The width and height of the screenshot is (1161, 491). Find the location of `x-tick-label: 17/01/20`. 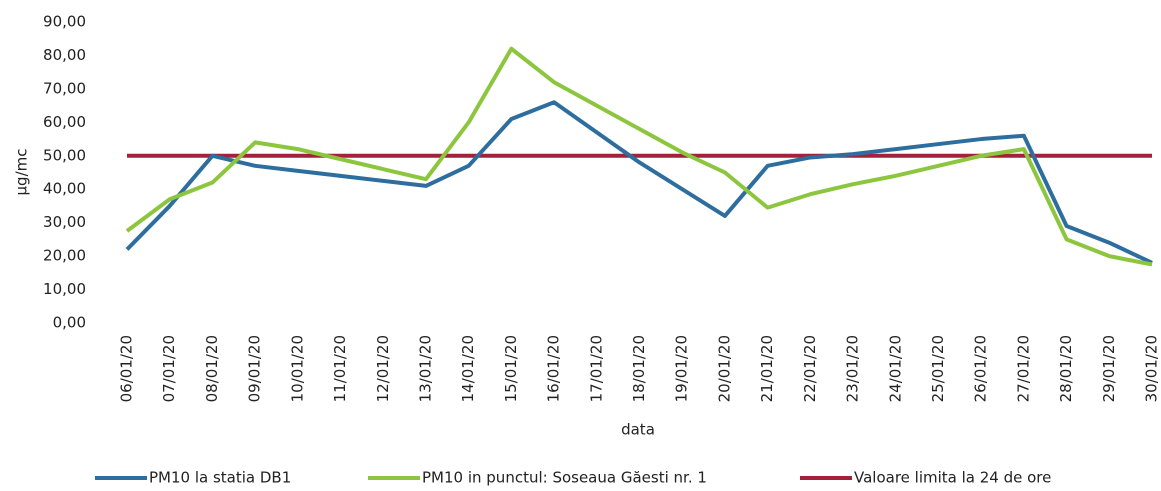

x-tick-label: 17/01/20 is located at coordinates (596, 368).